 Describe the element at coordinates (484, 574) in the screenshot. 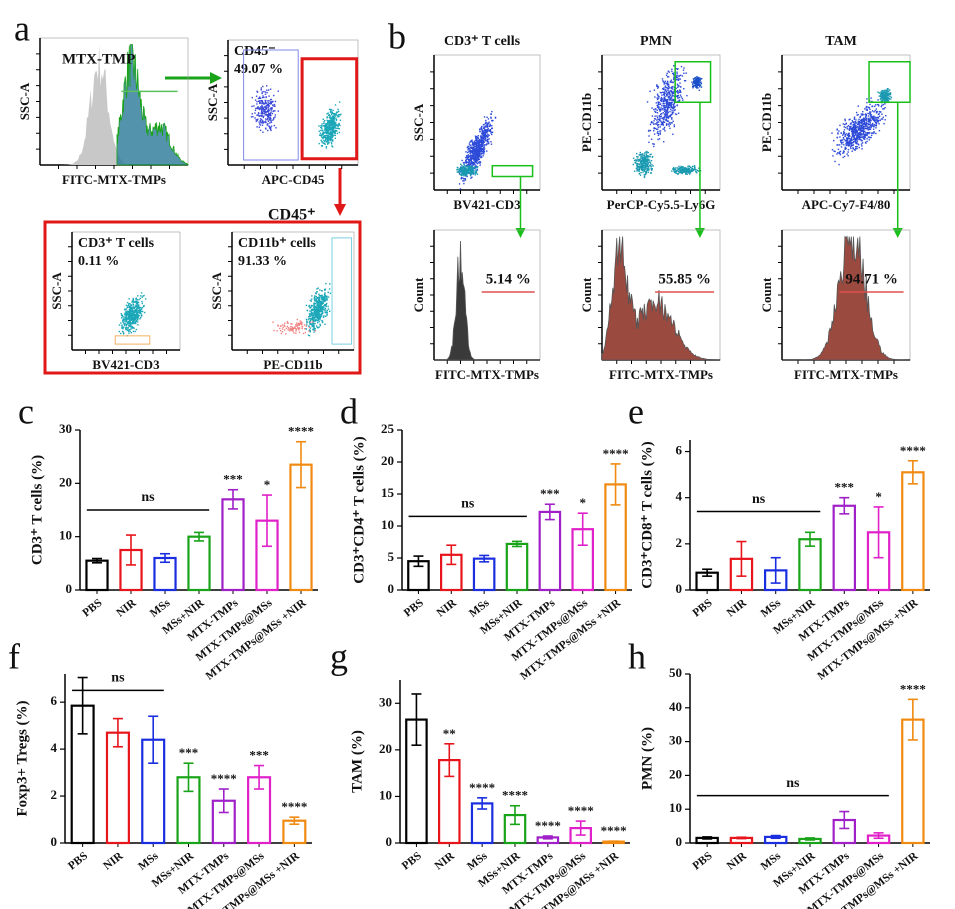

I see `bar` at that location.